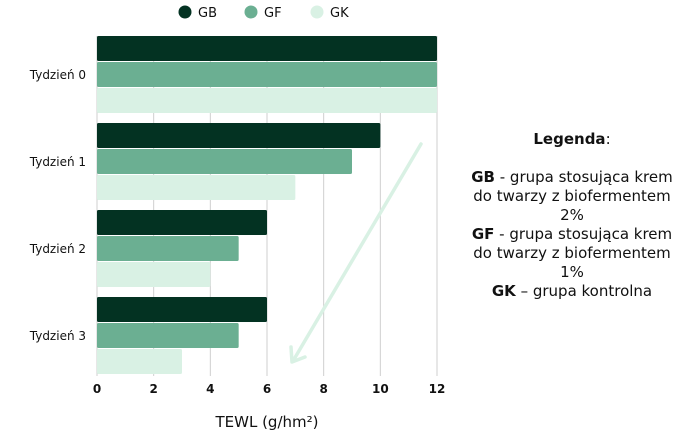 This screenshot has width=683, height=443. I want to click on x-tick-label: 4, so click(210, 389).